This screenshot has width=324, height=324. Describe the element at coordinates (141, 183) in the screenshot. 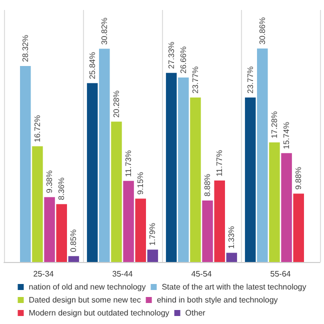

I see `data-label: 9.15%` at that location.